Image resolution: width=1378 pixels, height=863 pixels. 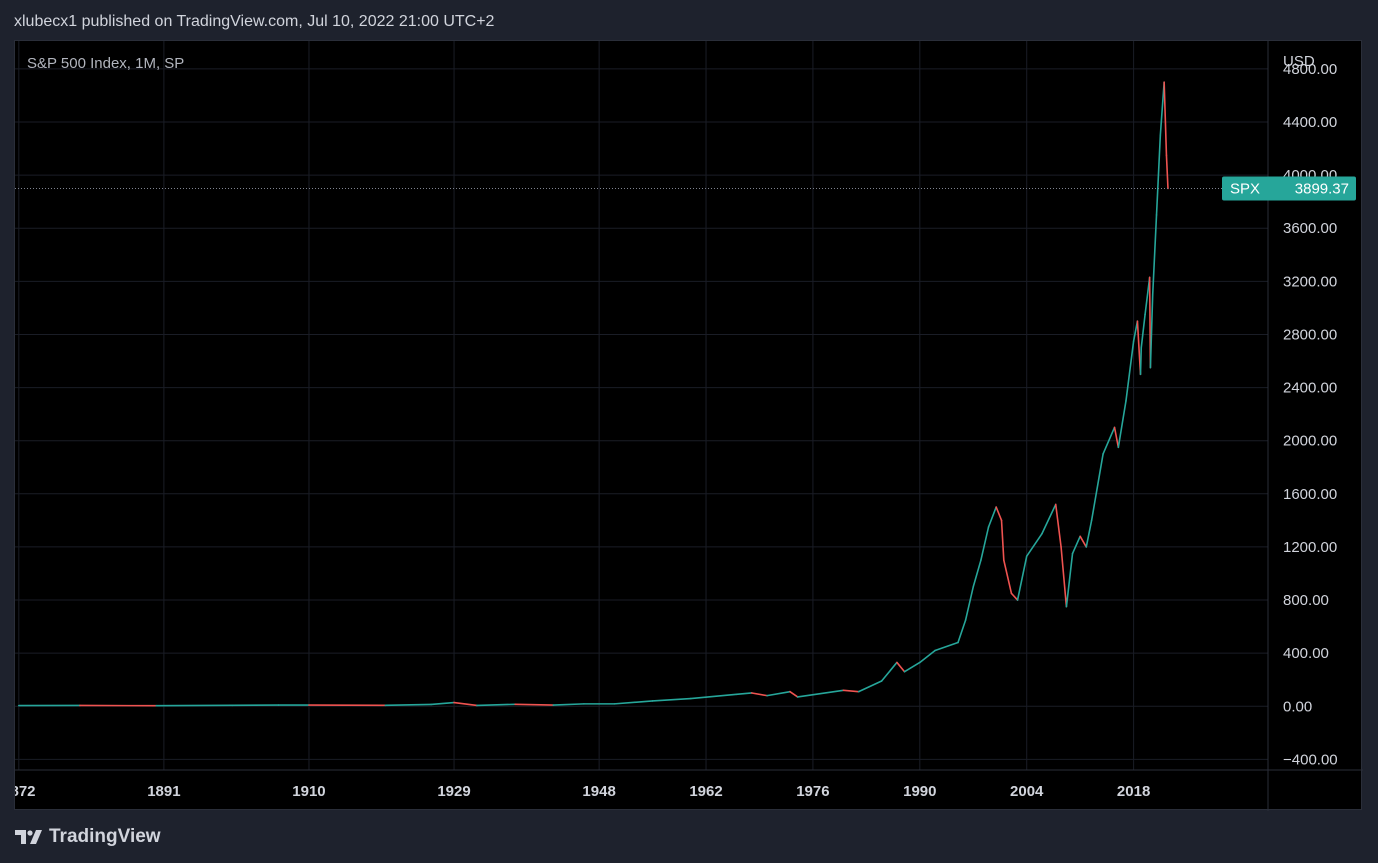 I want to click on x-tick-label: 1948, so click(x=598, y=791).